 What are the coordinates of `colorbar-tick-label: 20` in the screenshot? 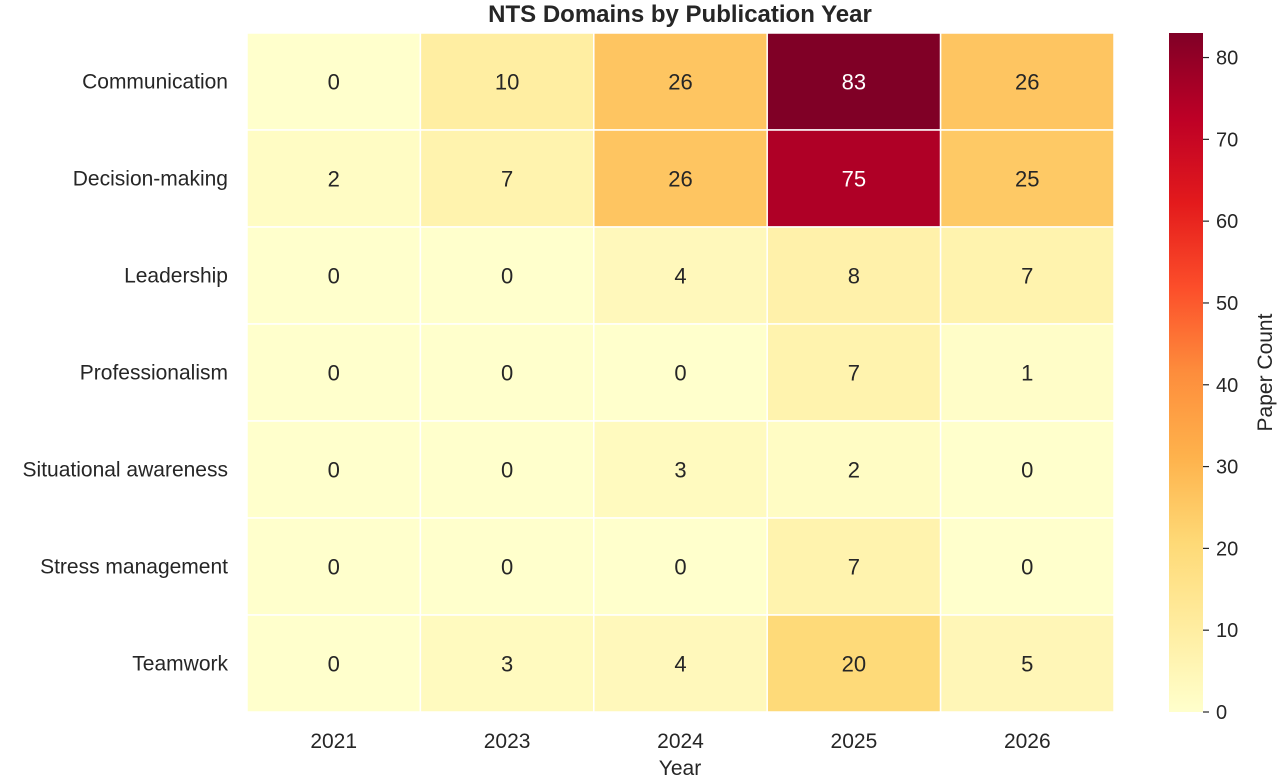 It's located at (1227, 549).